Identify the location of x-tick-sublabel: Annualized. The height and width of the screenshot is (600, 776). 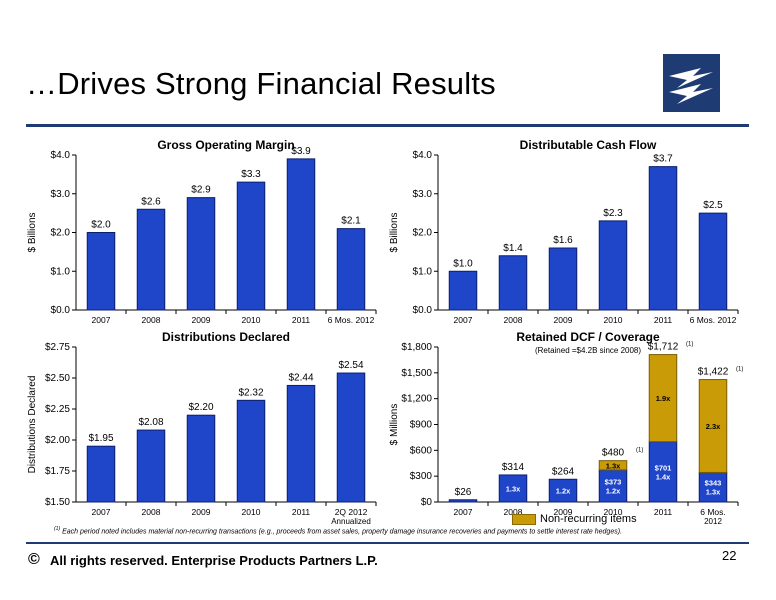
(351, 521).